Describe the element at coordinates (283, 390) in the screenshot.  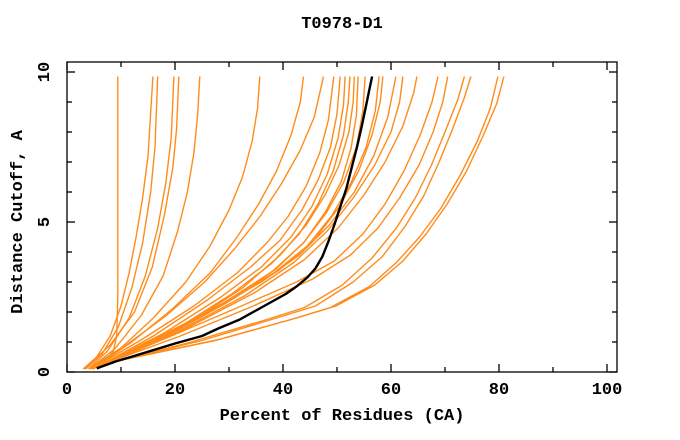
I see `x-tick-label: 40` at that location.